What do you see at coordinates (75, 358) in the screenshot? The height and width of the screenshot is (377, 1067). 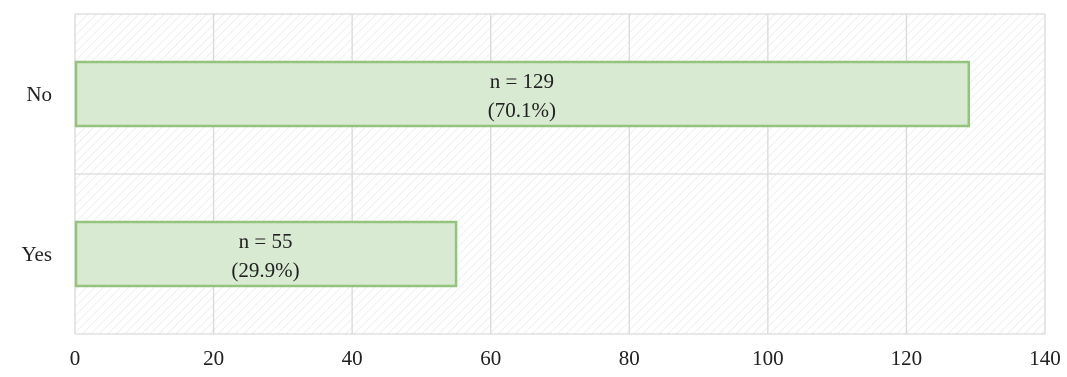 I see `x-tick-label: 0` at bounding box center [75, 358].